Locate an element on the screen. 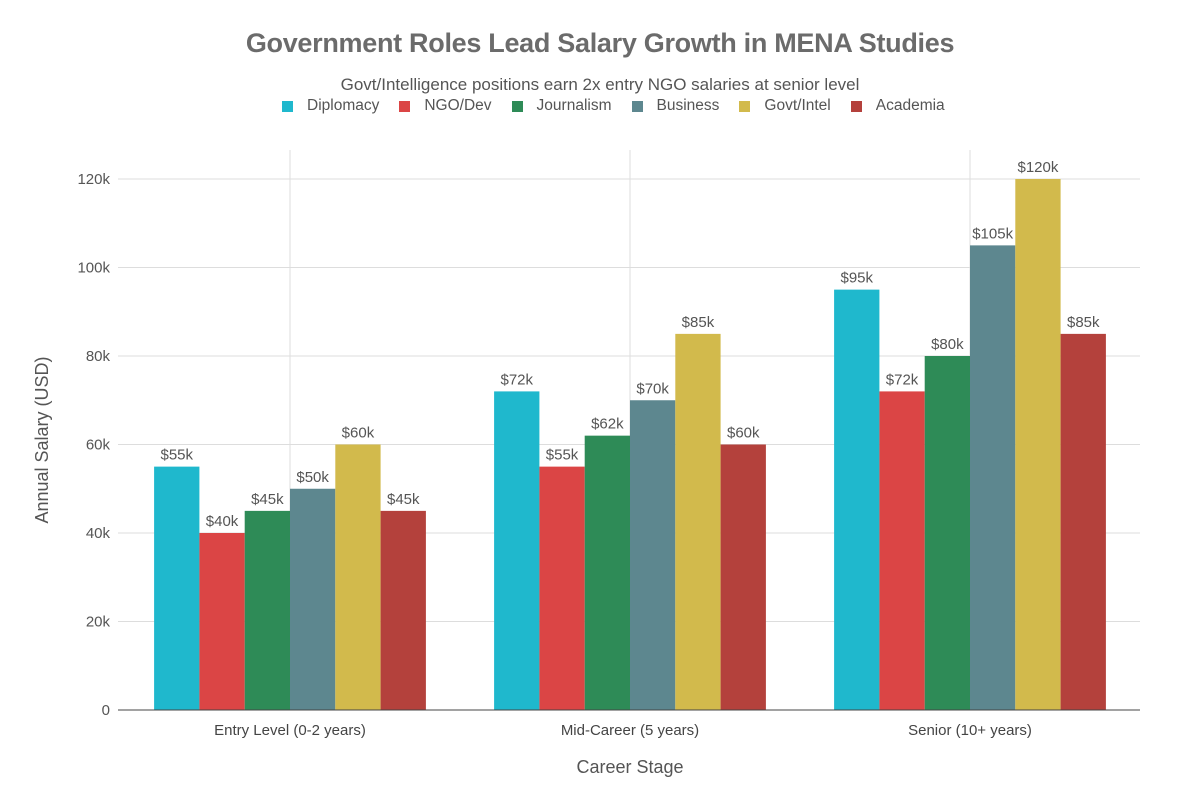  data-label: $95k is located at coordinates (856, 278).